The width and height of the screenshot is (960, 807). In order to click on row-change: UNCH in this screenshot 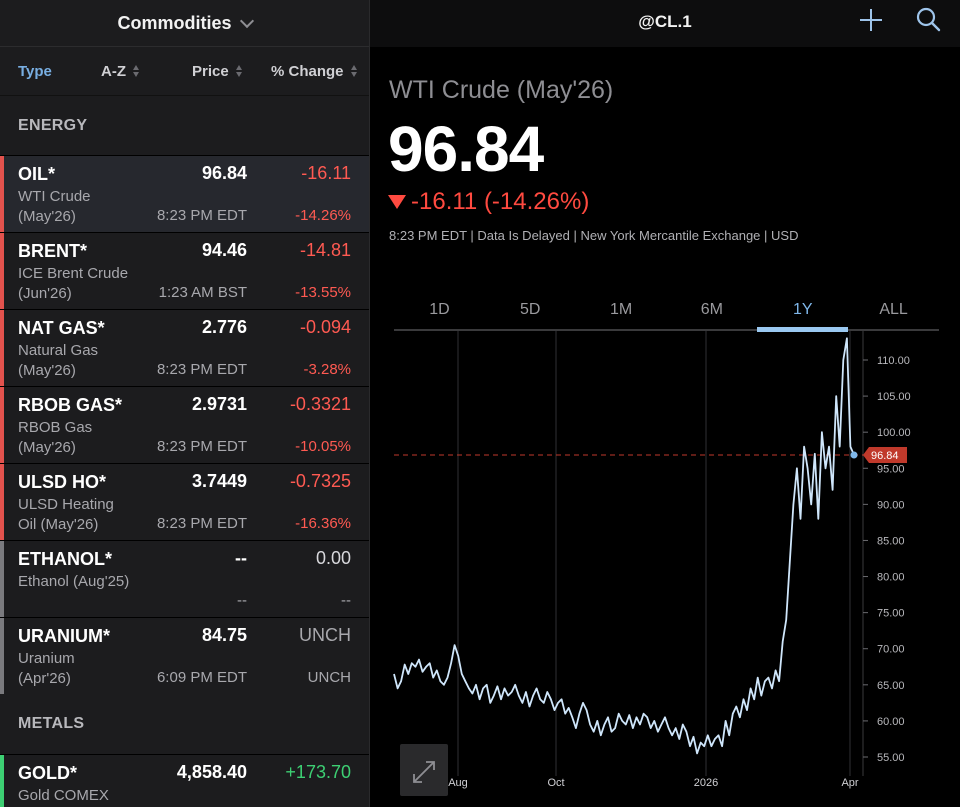, I will do `click(325, 635)`.